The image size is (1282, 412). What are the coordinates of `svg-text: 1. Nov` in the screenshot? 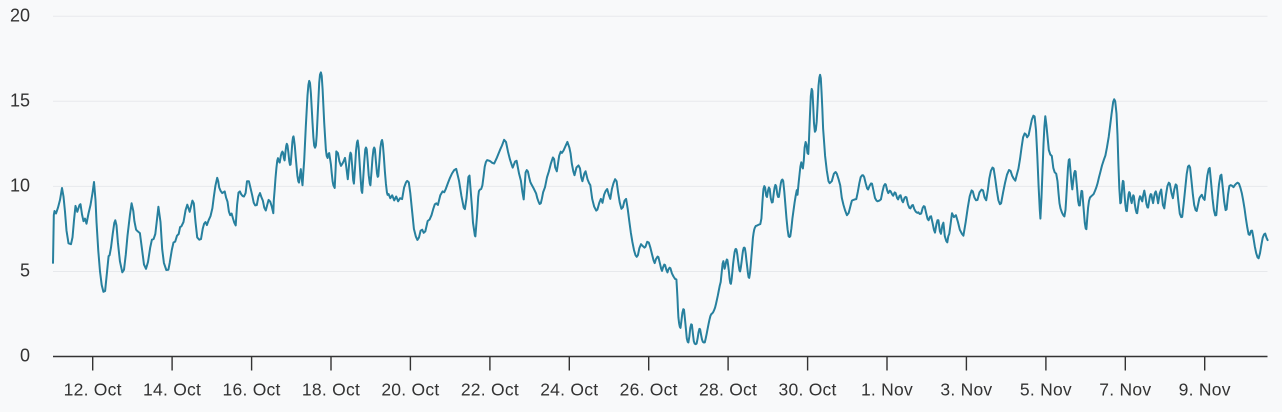 It's located at (887, 390).